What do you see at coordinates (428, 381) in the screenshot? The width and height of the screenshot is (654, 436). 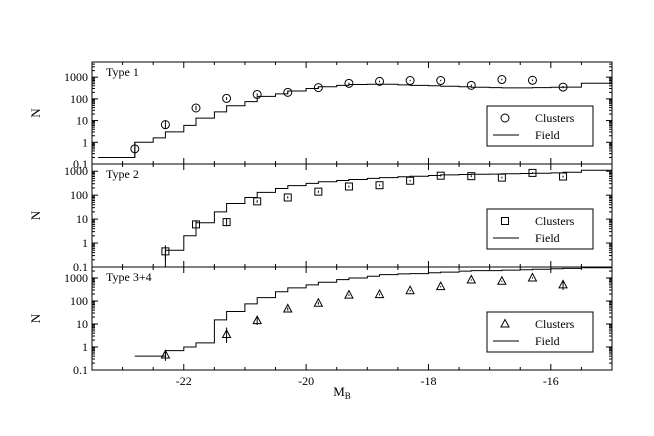 I see `x-tick-label: -18` at bounding box center [428, 381].